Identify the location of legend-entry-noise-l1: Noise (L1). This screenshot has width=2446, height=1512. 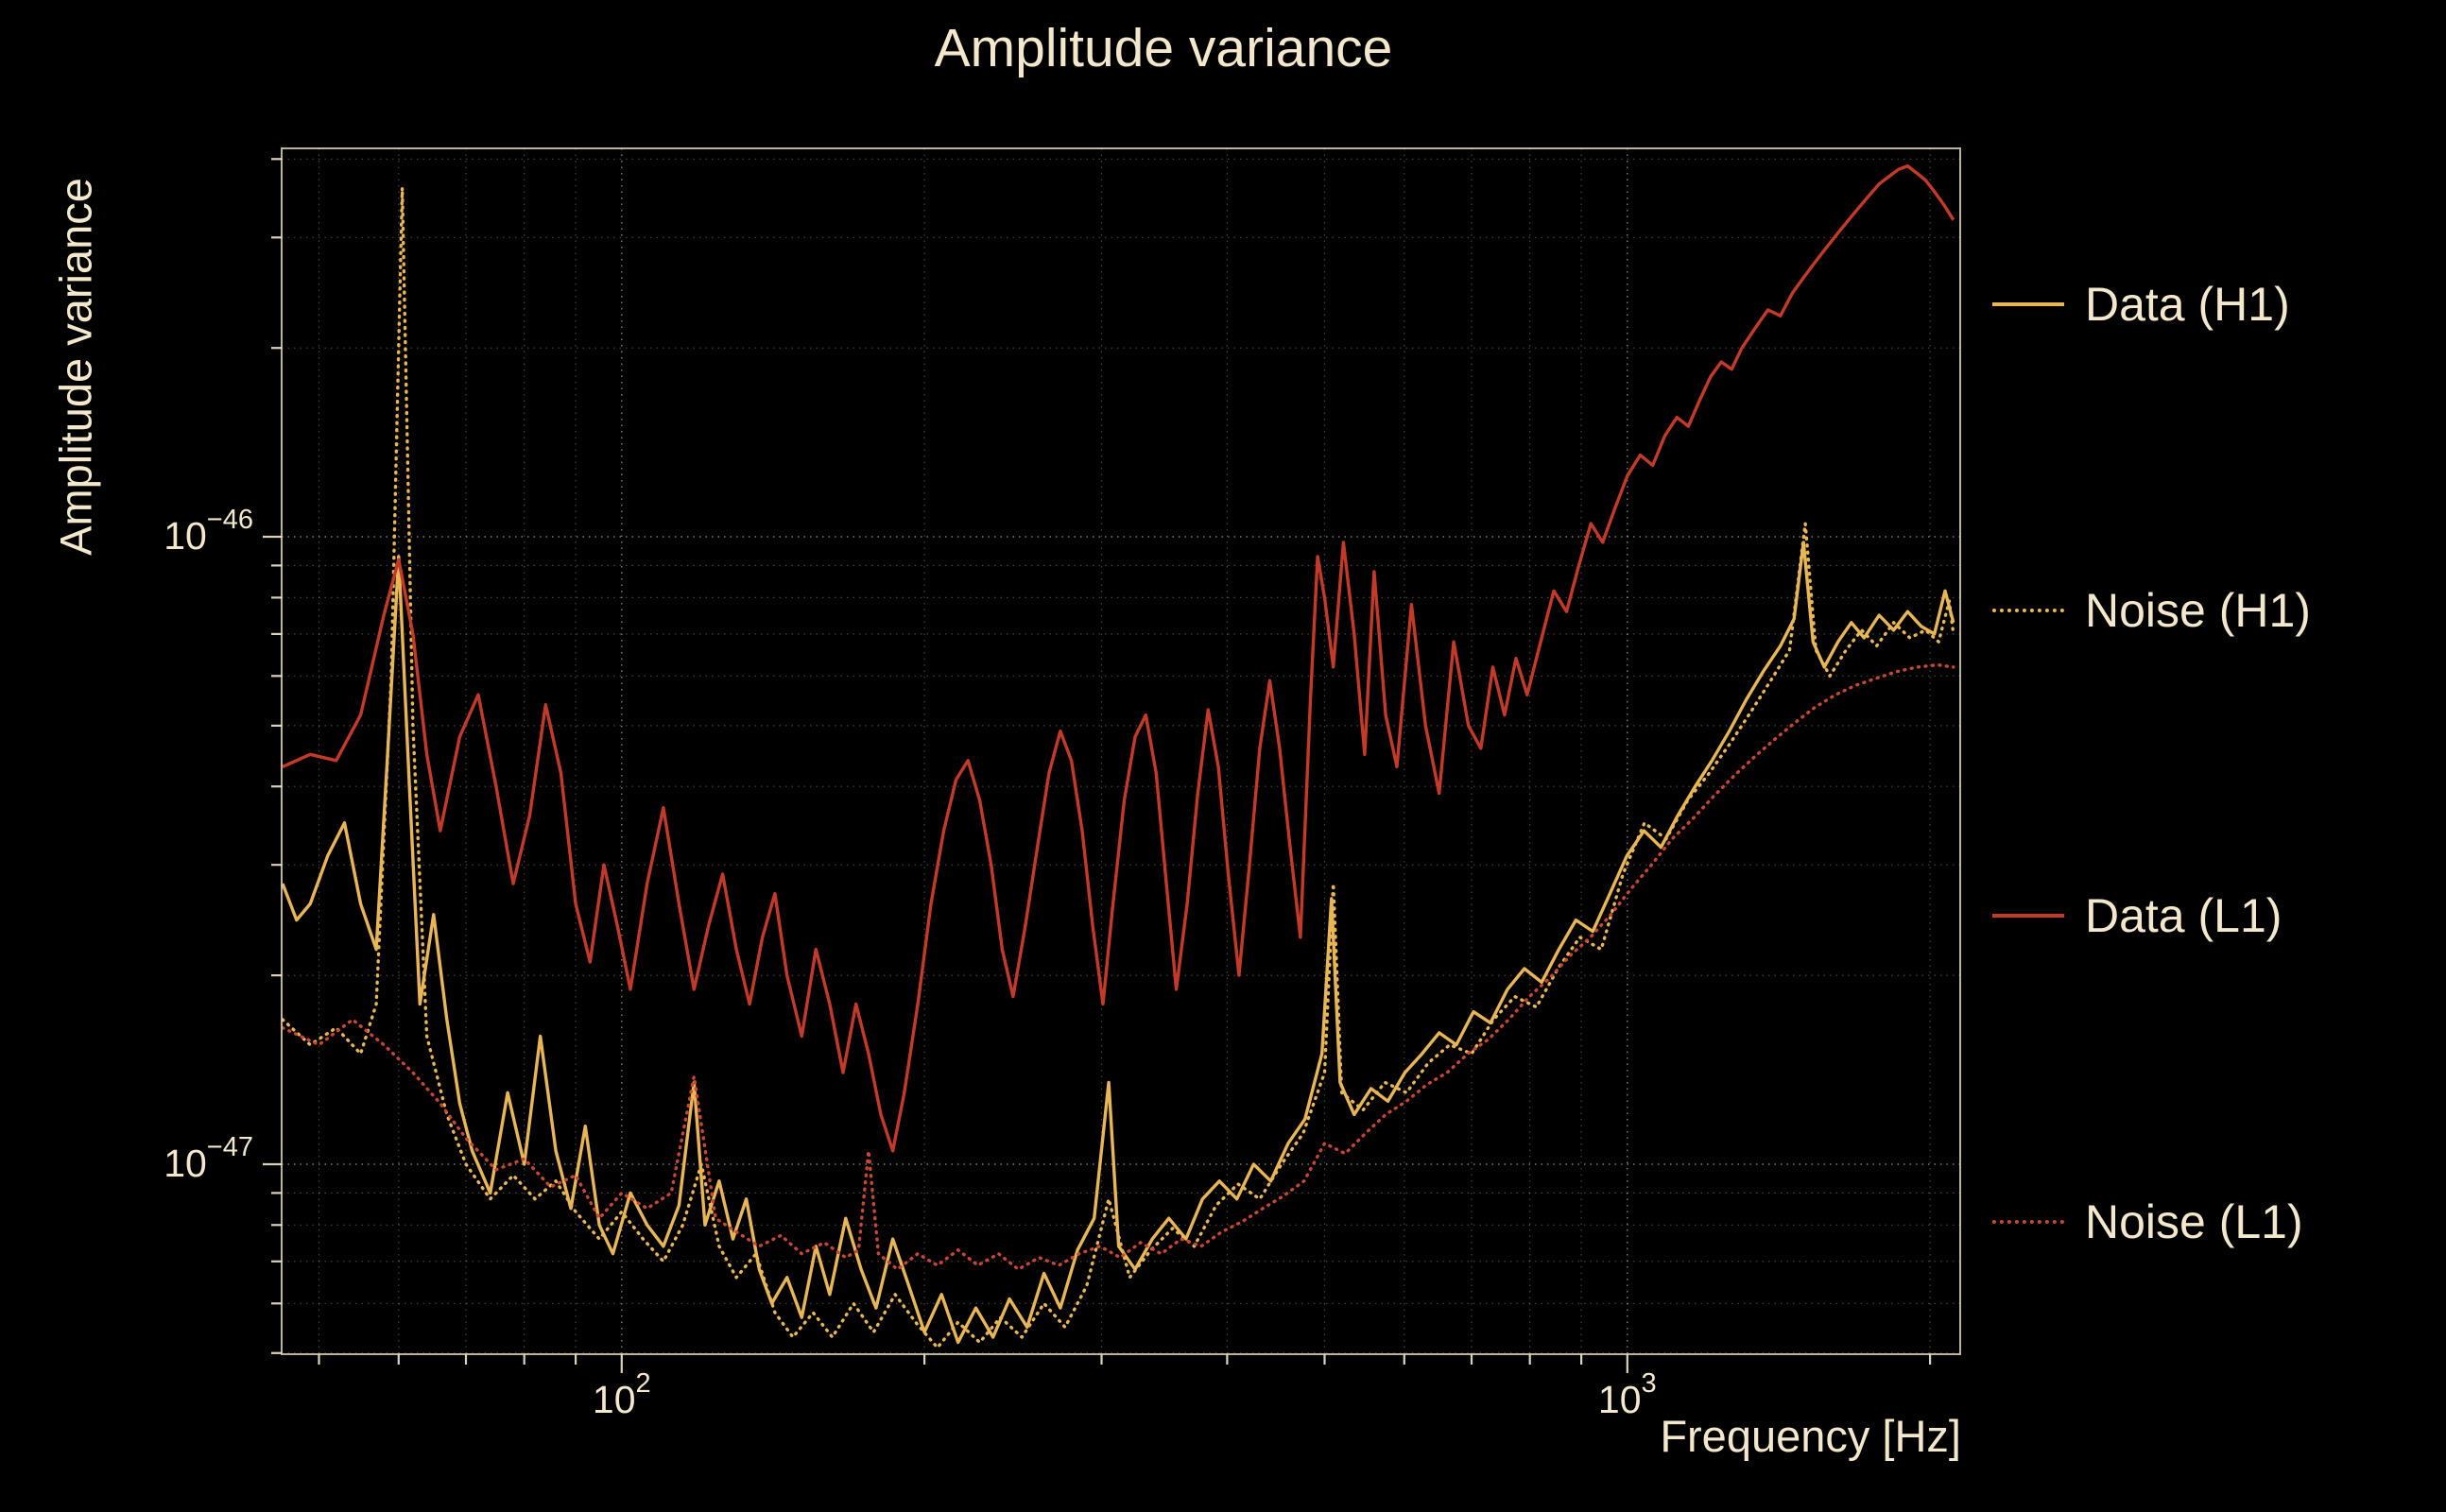
(2151, 1222).